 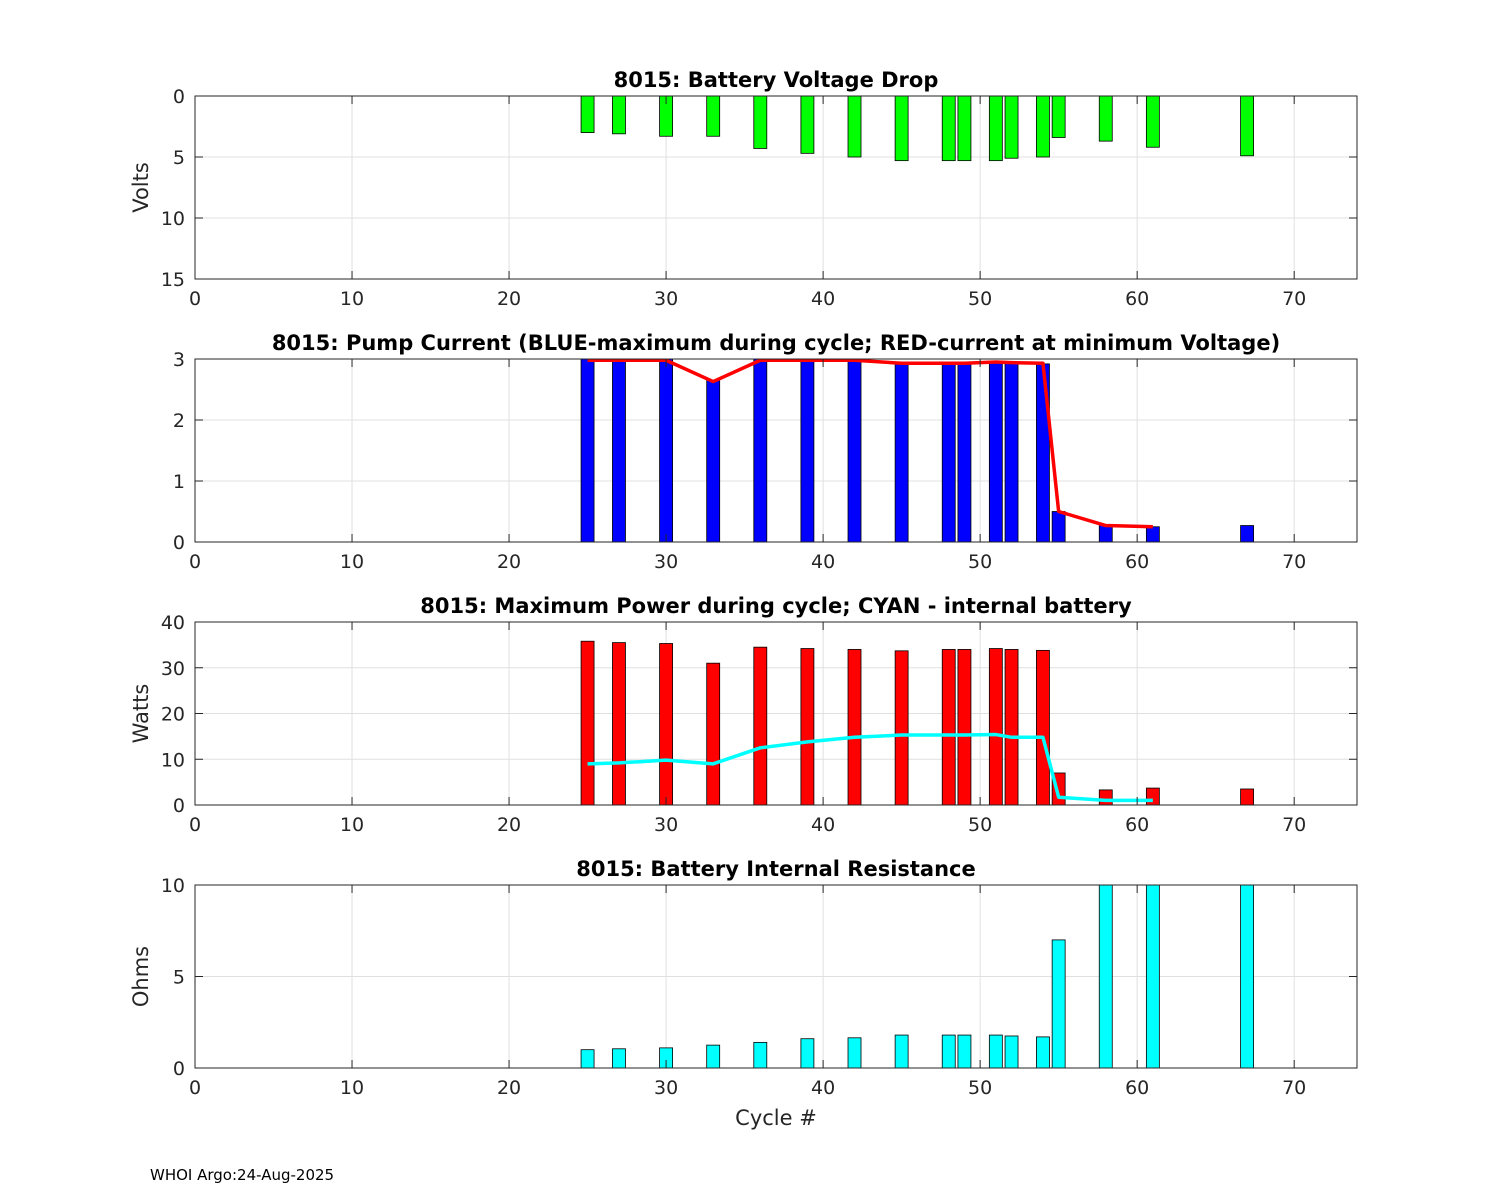 I want to click on y-tick-label: 1, so click(x=179, y=482).